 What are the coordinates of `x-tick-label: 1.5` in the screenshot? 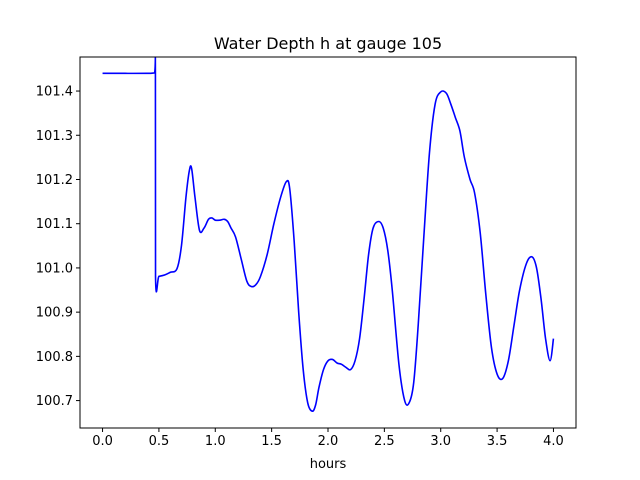 It's located at (271, 441).